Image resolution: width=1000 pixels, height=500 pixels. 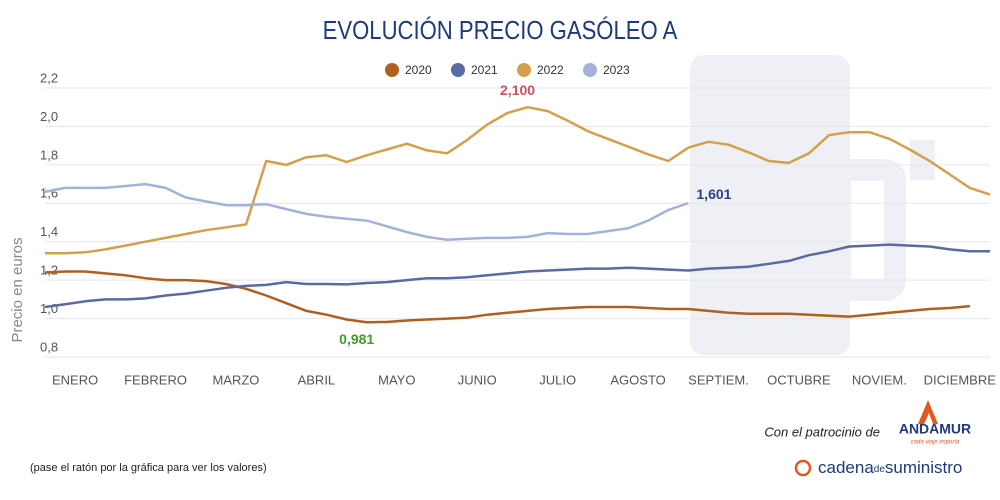 I want to click on x-tick-label: MARZO, so click(x=235, y=379).